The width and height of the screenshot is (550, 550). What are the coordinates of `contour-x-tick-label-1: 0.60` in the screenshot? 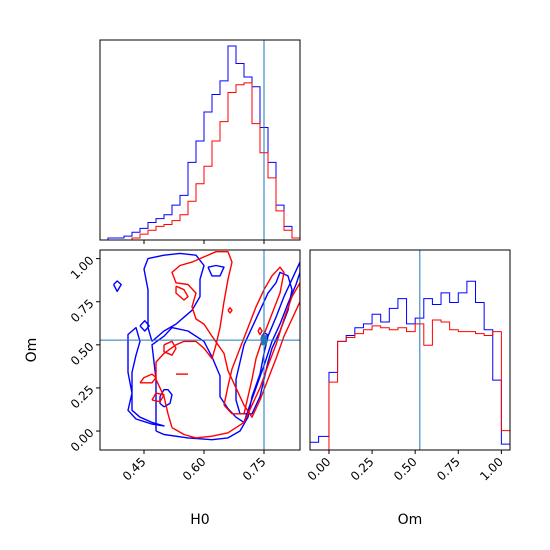 It's located at (194, 469).